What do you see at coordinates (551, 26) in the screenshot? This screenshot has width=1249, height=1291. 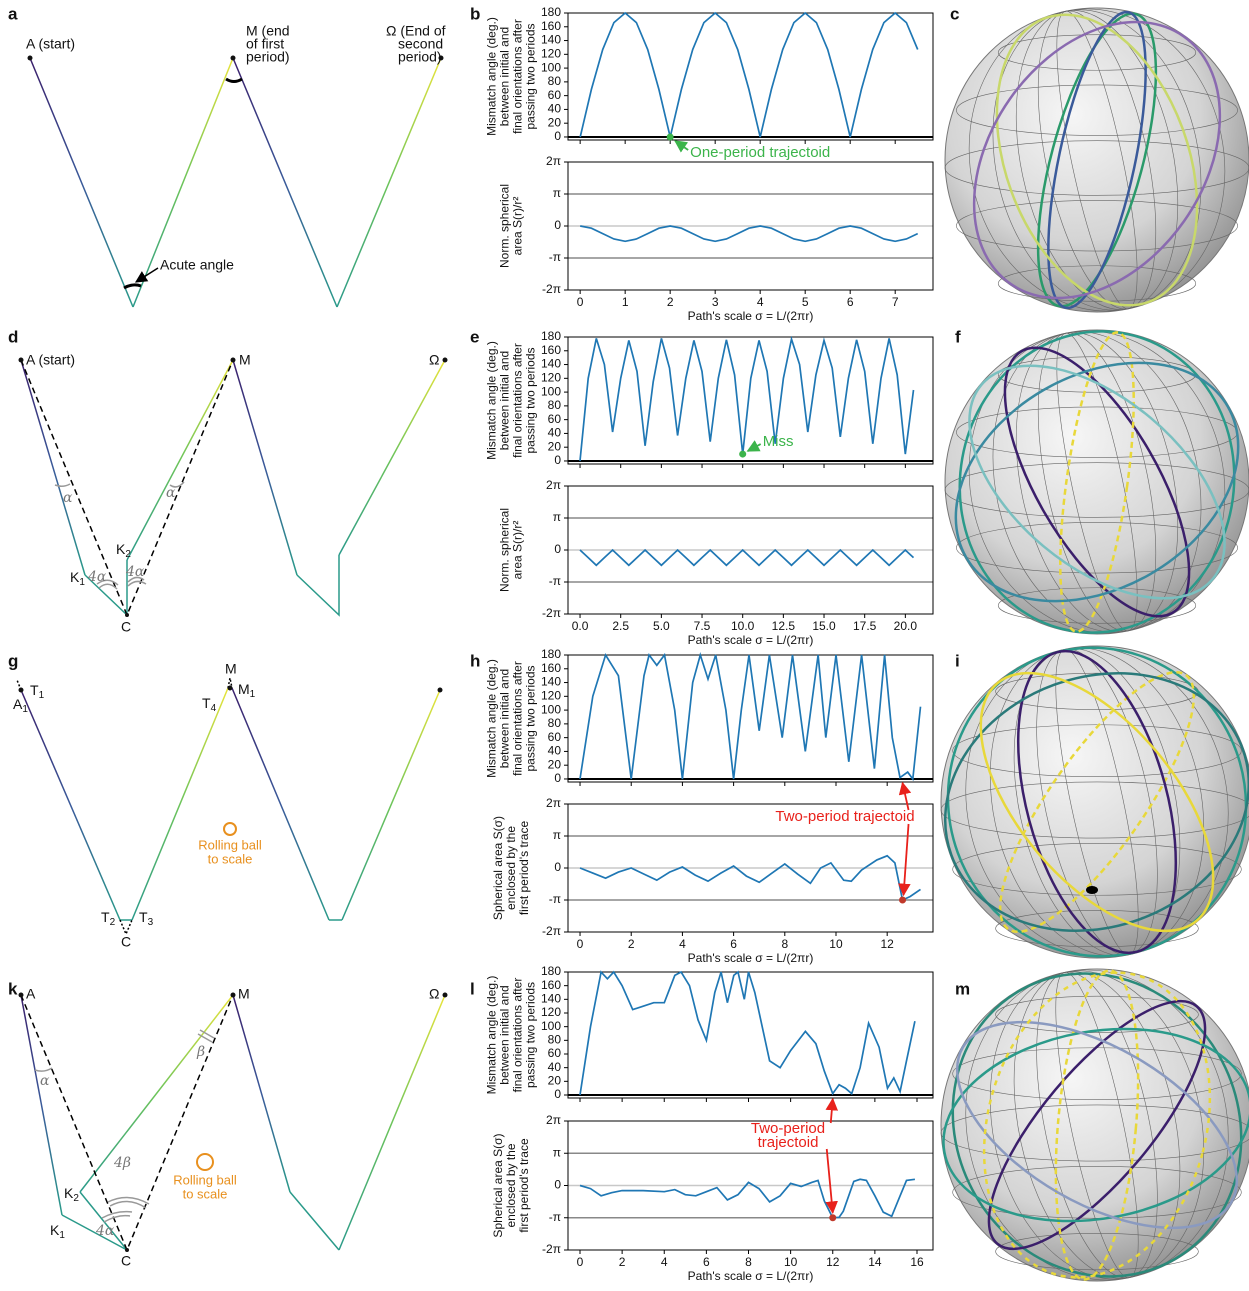 I see `y-tick-label: 160` at bounding box center [551, 26].